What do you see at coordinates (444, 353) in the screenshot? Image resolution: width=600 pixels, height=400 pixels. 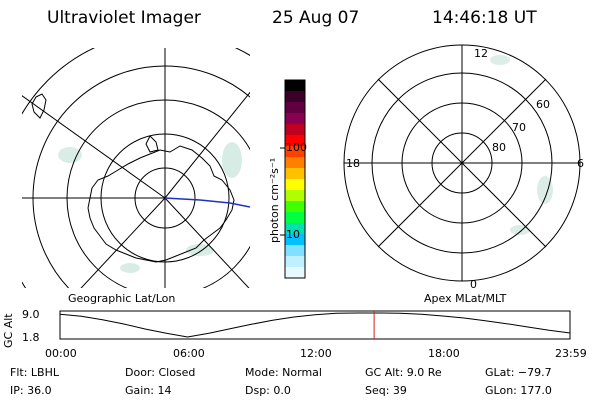 I see `xtick-3: 18:00` at bounding box center [444, 353].